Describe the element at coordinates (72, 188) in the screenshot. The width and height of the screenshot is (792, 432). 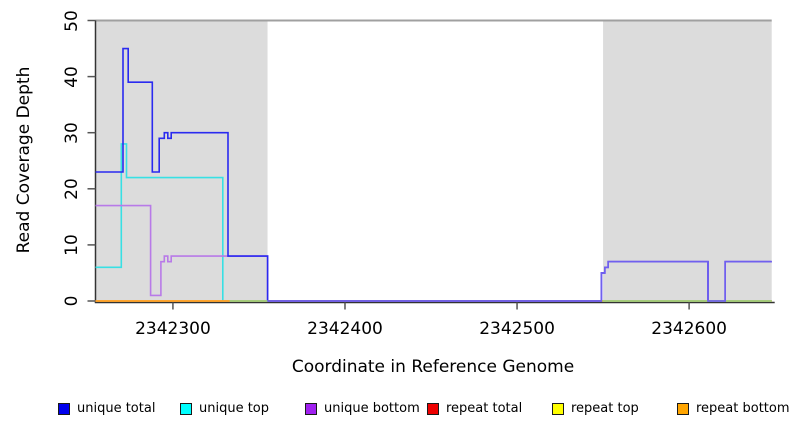
I see `y-tick-label: 20` at that location.